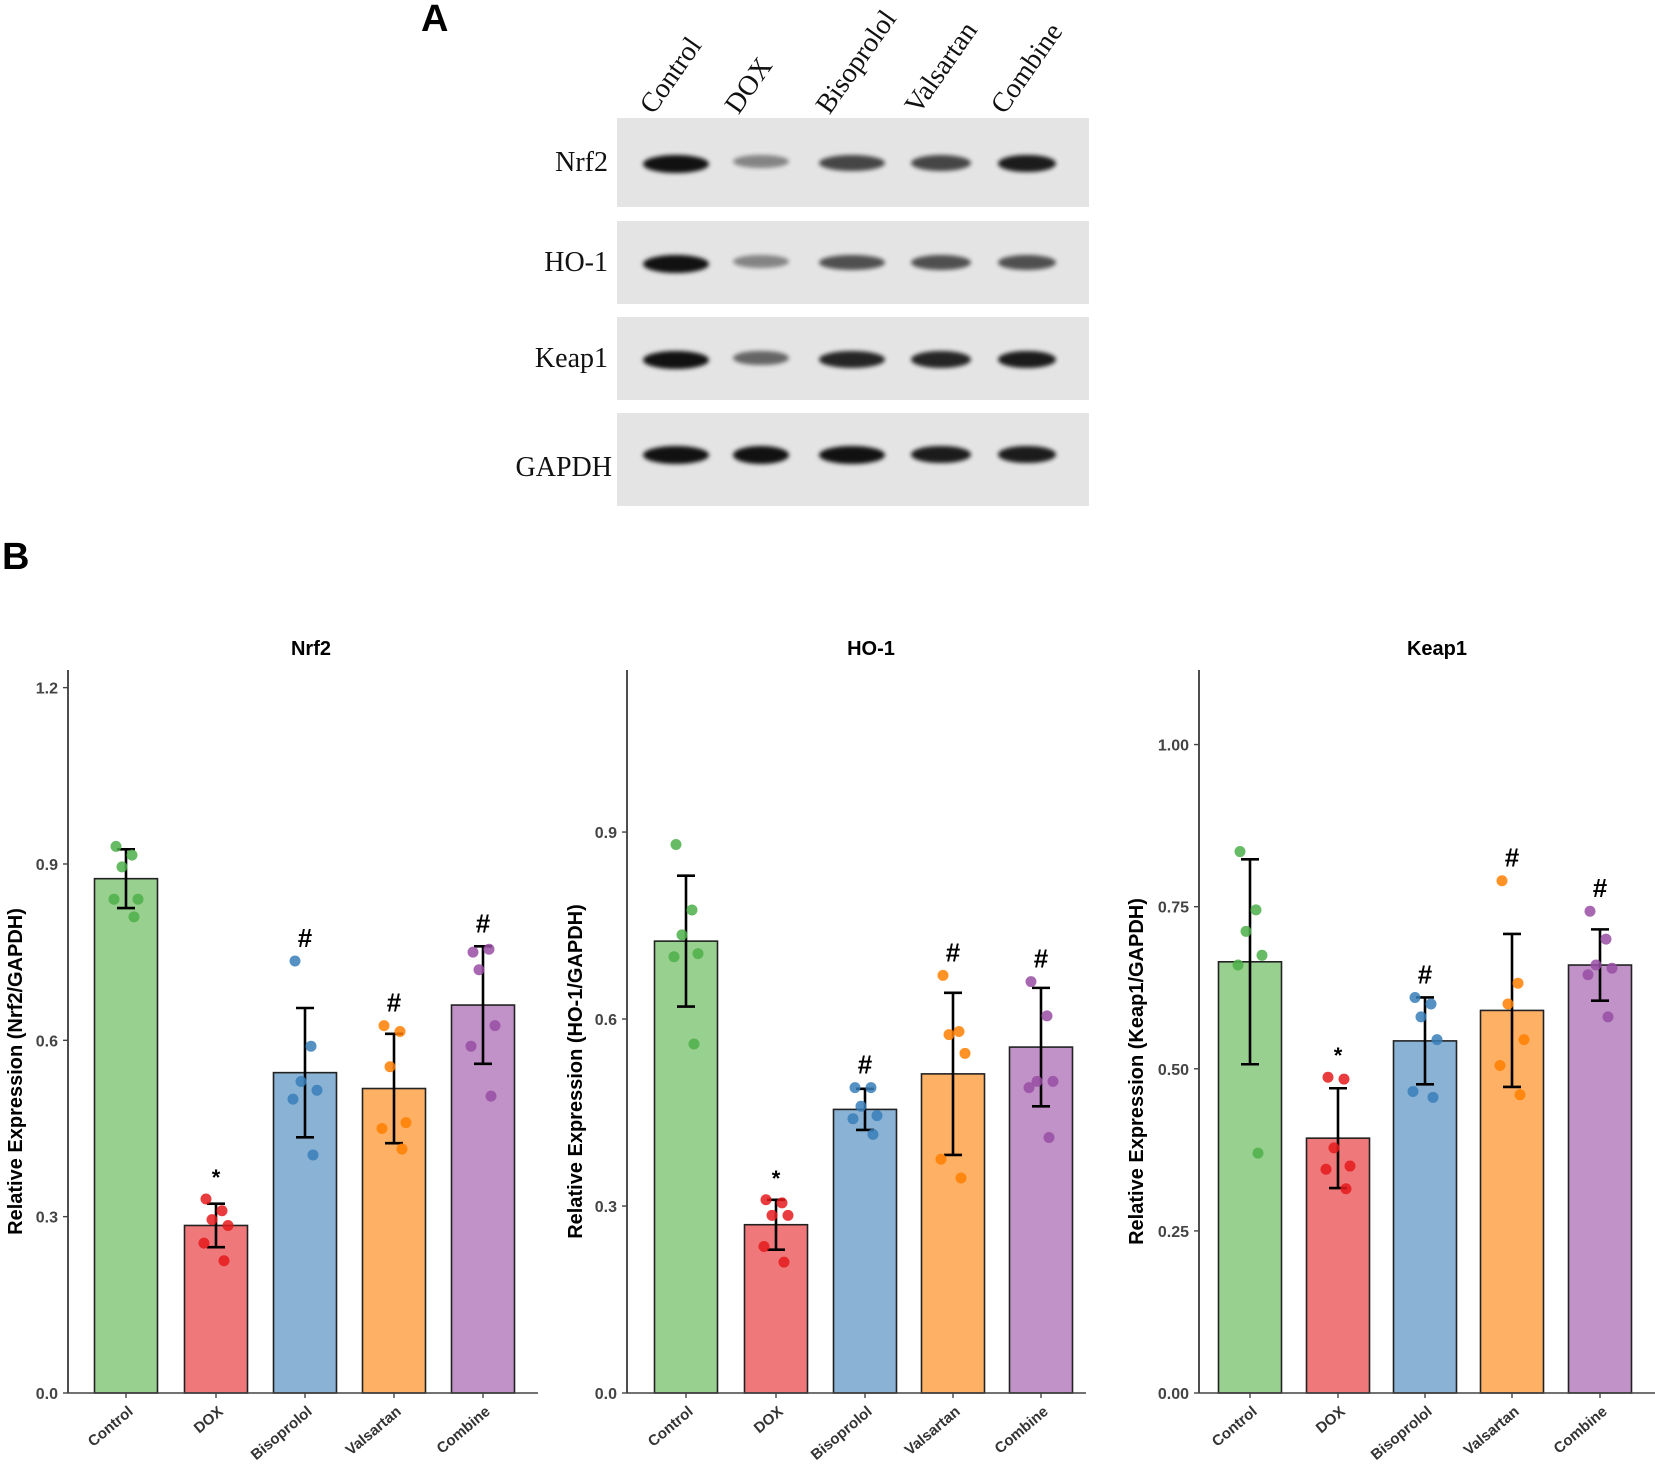  Describe the element at coordinates (1437, 649) in the screenshot. I see `chart-title: Keap1` at that location.